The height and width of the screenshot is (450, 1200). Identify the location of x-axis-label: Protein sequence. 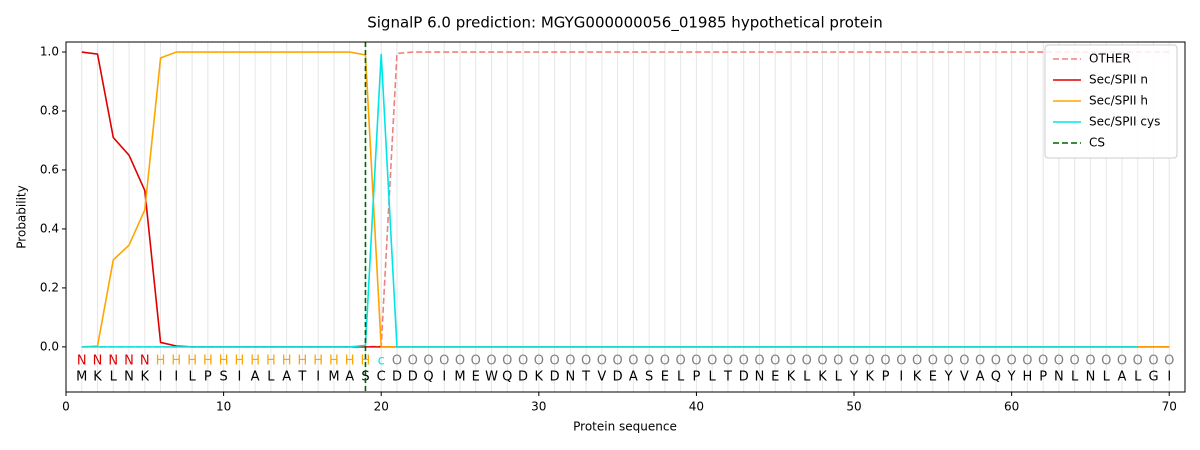
(625, 427).